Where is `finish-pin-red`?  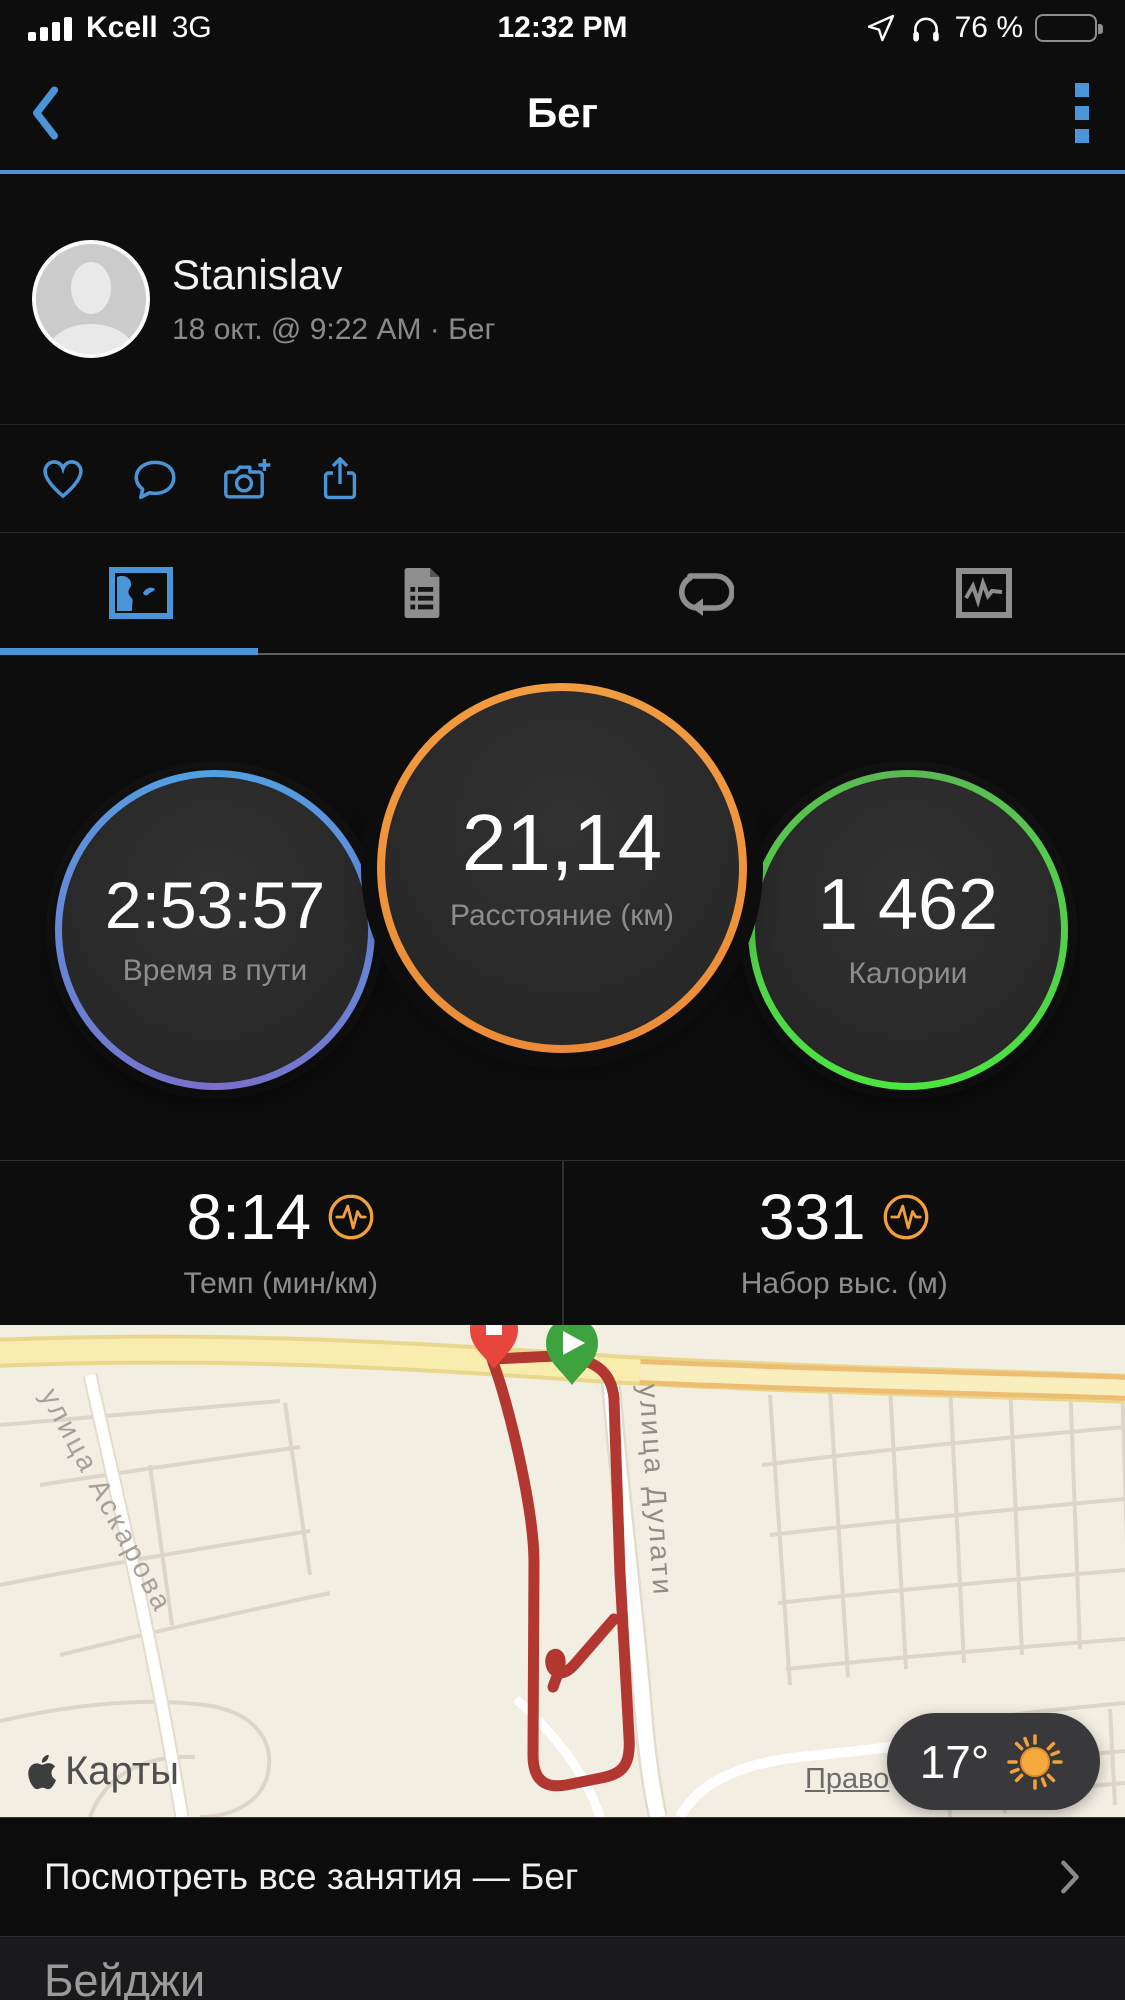 finish-pin-red is located at coordinates (494, 1347).